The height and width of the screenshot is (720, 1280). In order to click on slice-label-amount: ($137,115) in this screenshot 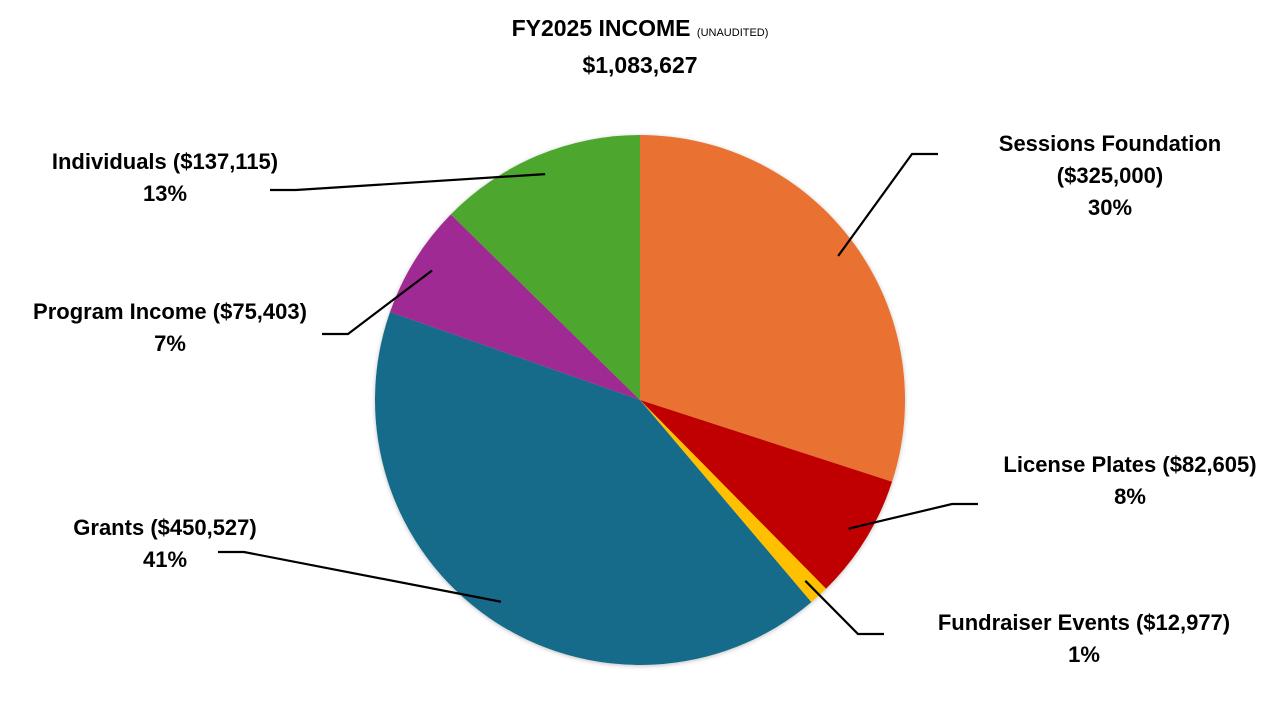, I will do `click(225, 161)`.